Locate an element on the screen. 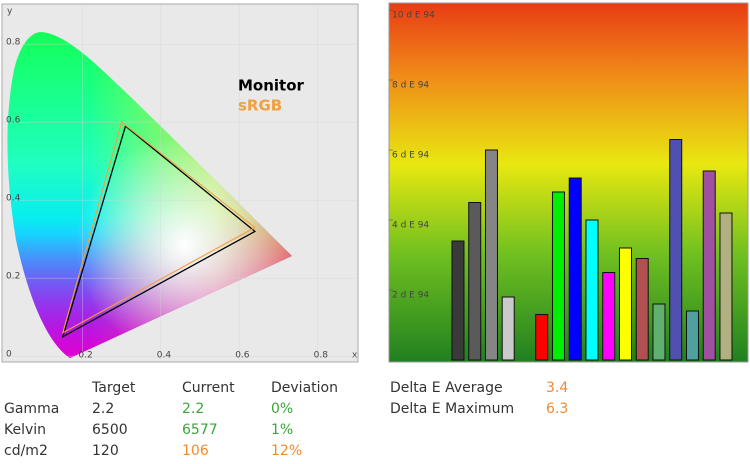 The image size is (750, 464). y-tick-label: 0.6 is located at coordinates (13, 121).